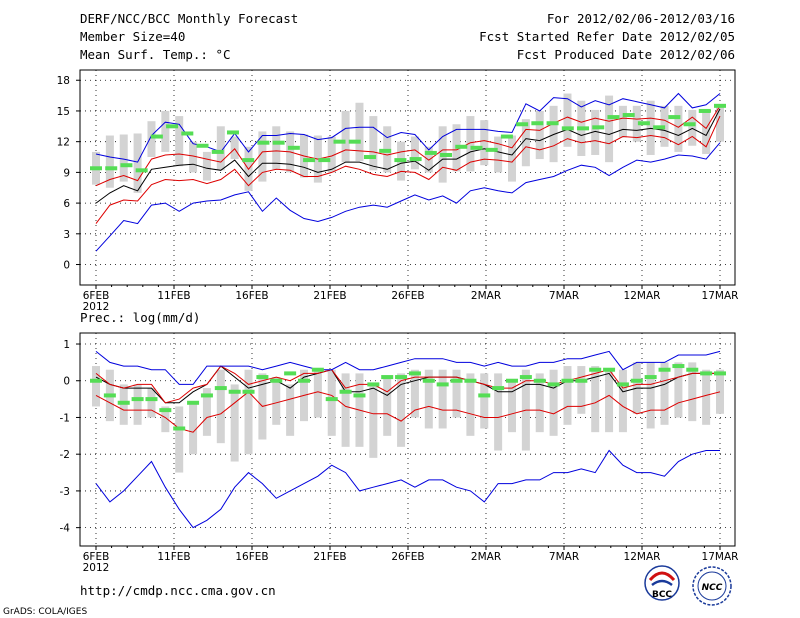  I want to click on y-tick-label: -3, so click(65, 492).